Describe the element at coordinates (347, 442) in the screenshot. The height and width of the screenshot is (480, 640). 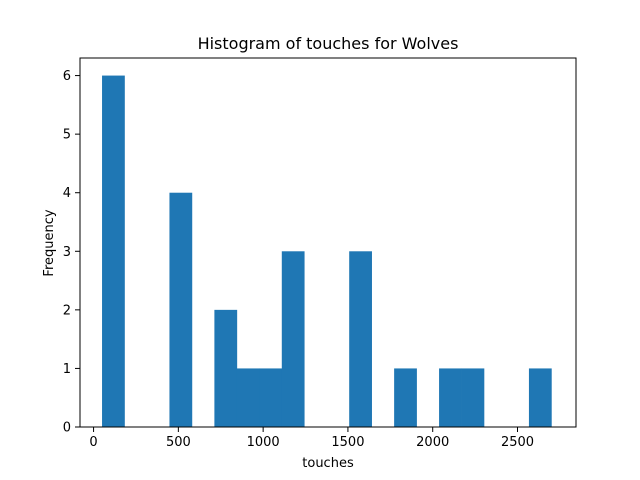
I see `x-tick-label: 1500` at that location.